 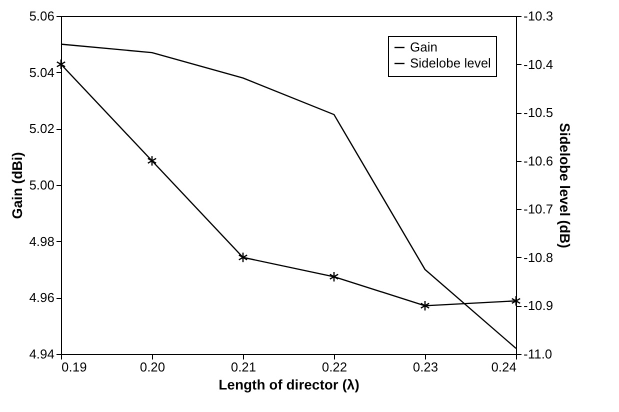 I want to click on y2-tick-label: -10.3, so click(x=539, y=16).